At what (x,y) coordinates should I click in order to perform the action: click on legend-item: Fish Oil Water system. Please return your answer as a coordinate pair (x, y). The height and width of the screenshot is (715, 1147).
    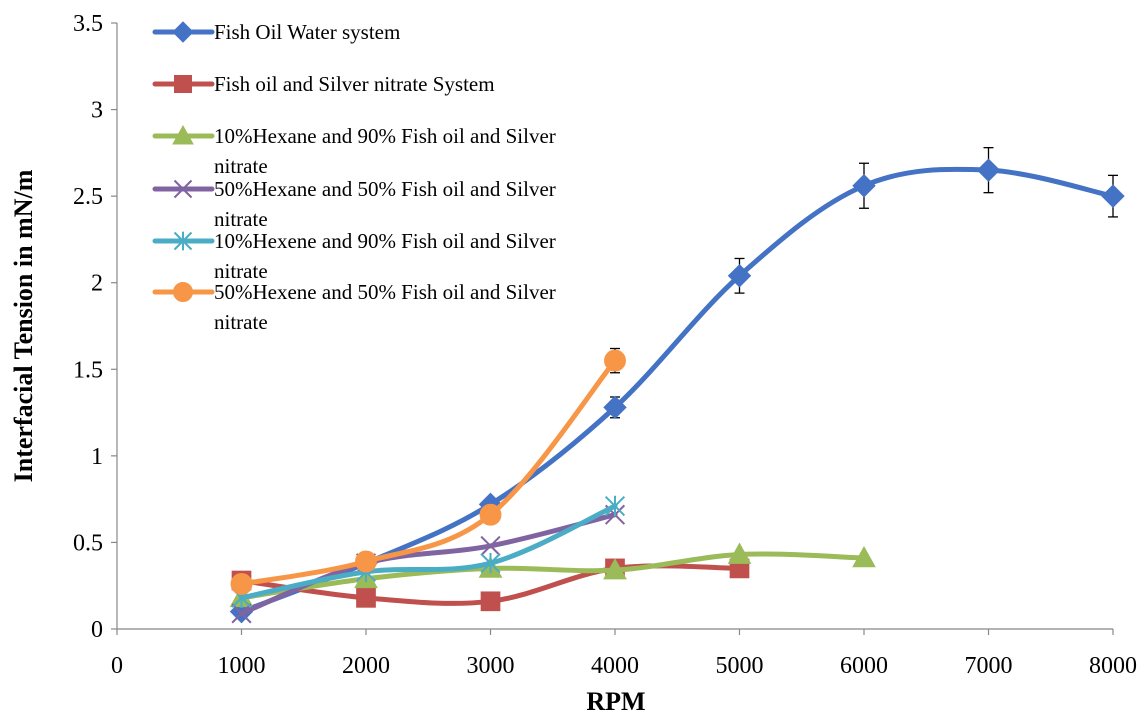
    Looking at the image, I should click on (276, 32).